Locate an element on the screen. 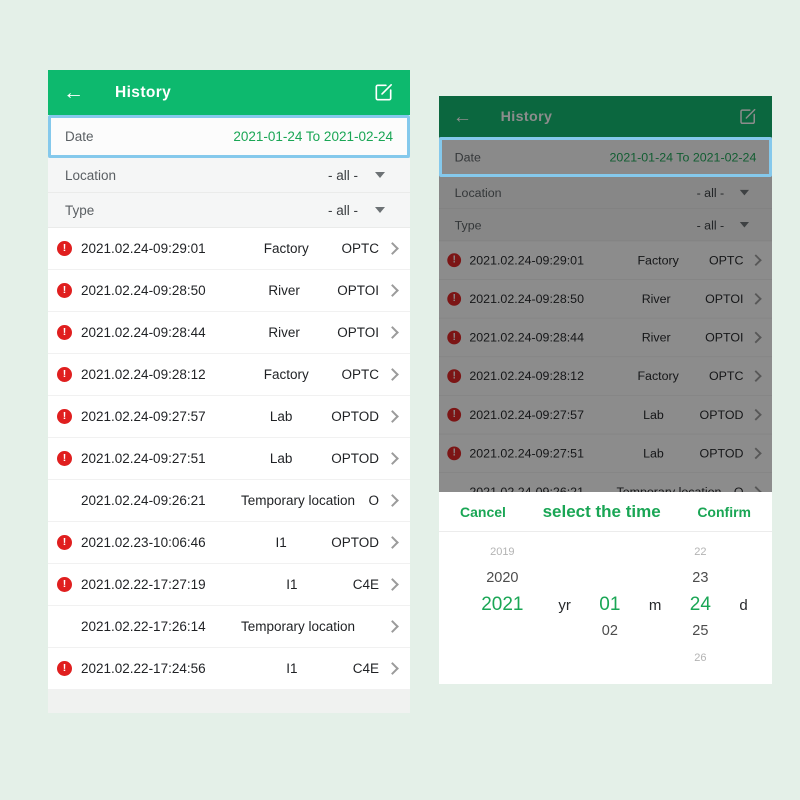 Image resolution: width=800 pixels, height=800 pixels. wheel-value: 26 is located at coordinates (700, 657).